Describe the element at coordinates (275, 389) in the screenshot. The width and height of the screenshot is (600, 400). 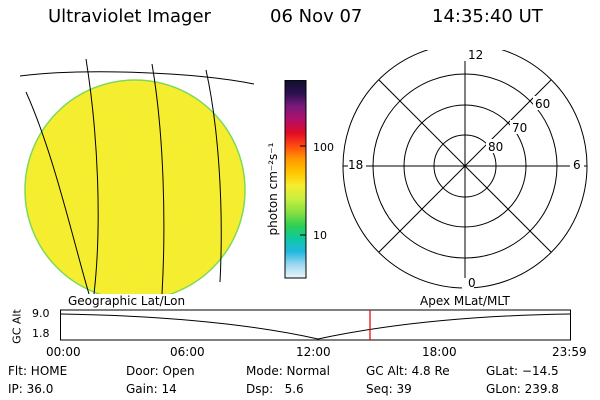
I see `status-dsp: Dsp: 5.6` at that location.